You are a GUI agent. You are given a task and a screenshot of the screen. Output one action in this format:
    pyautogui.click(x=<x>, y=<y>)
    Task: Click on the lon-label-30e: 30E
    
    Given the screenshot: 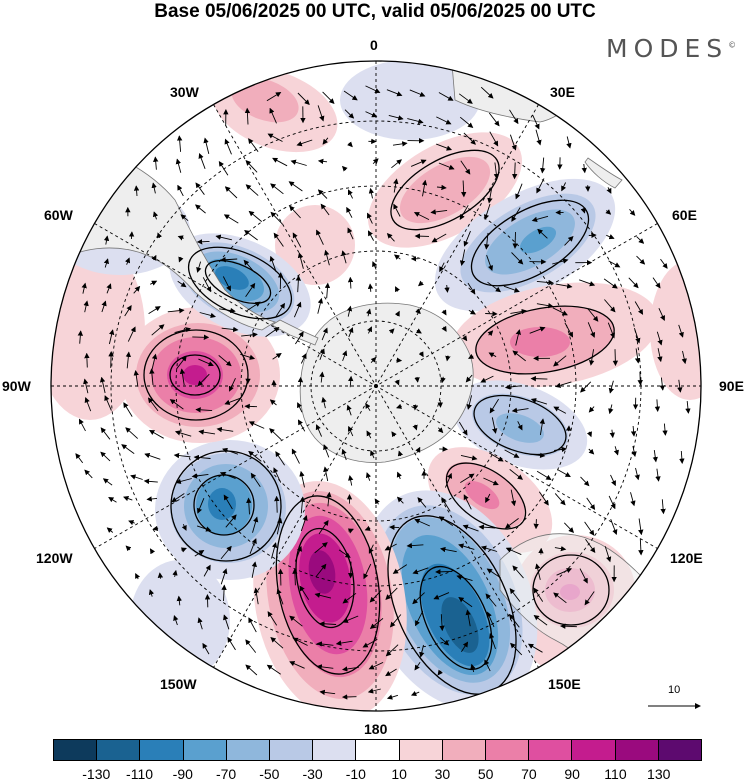 What is the action you would take?
    pyautogui.click(x=562, y=92)
    